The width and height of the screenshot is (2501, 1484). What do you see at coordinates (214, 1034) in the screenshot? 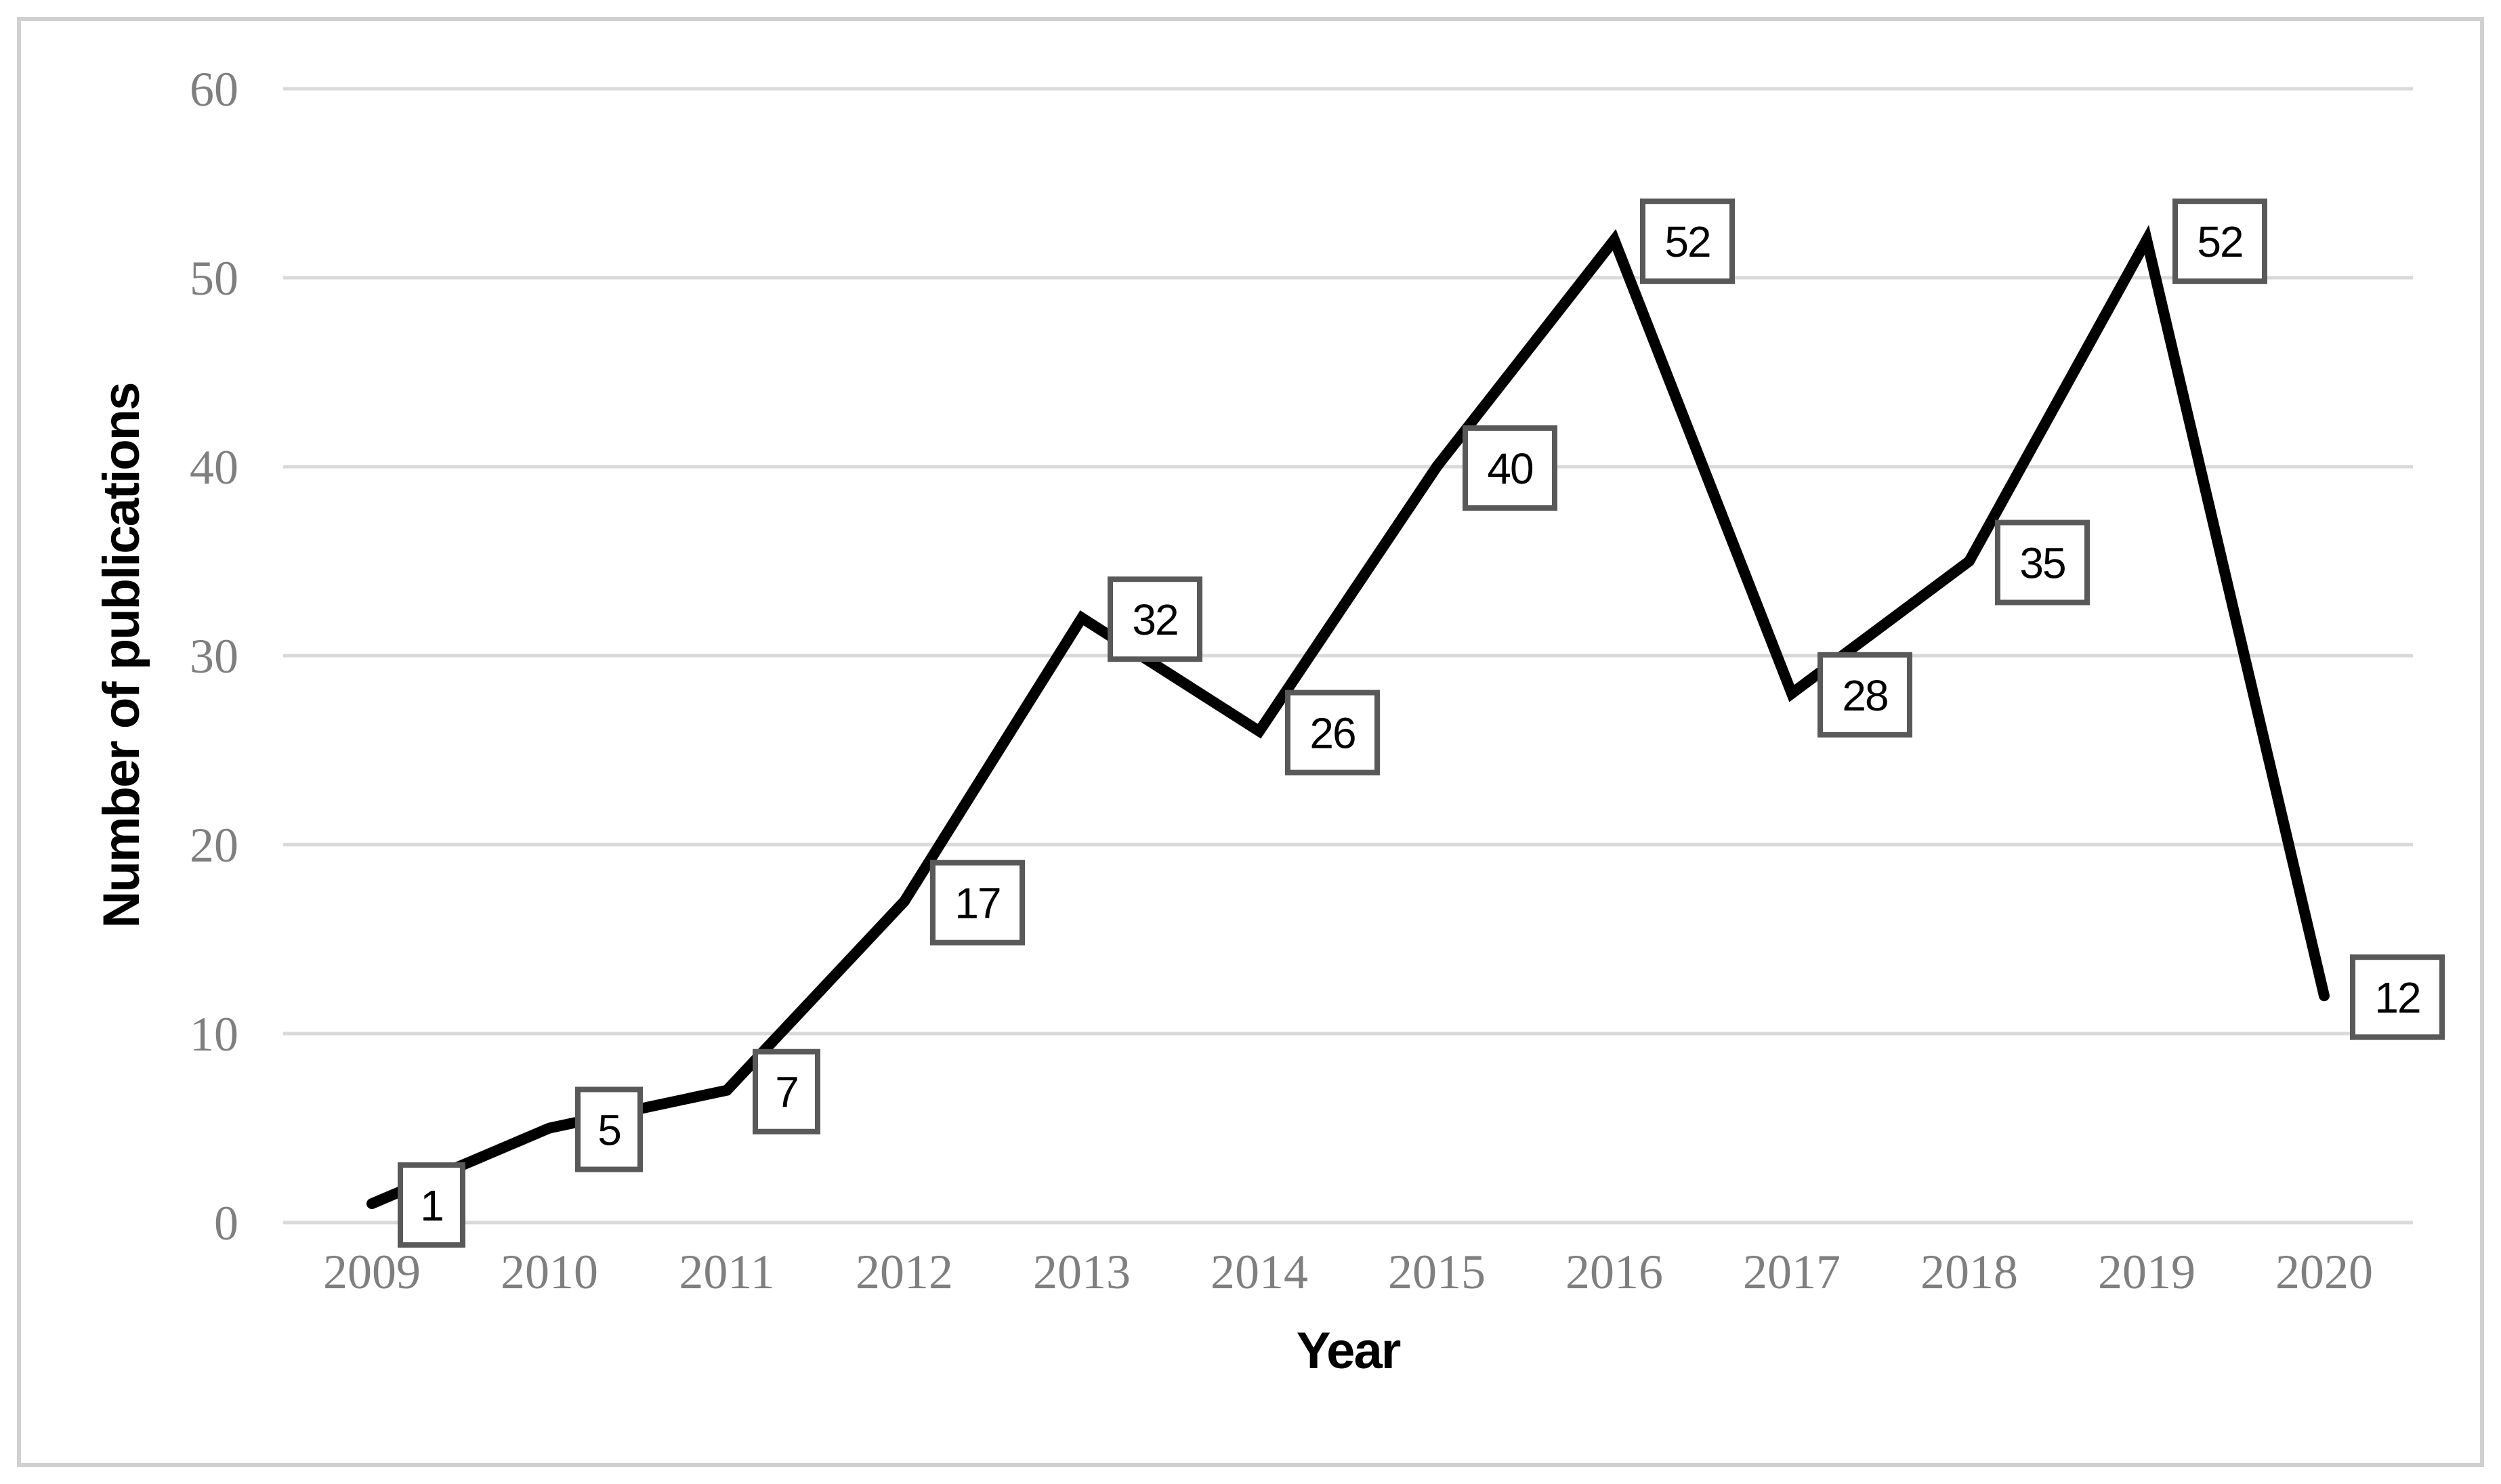
I see `y-tick-label: 10` at bounding box center [214, 1034].